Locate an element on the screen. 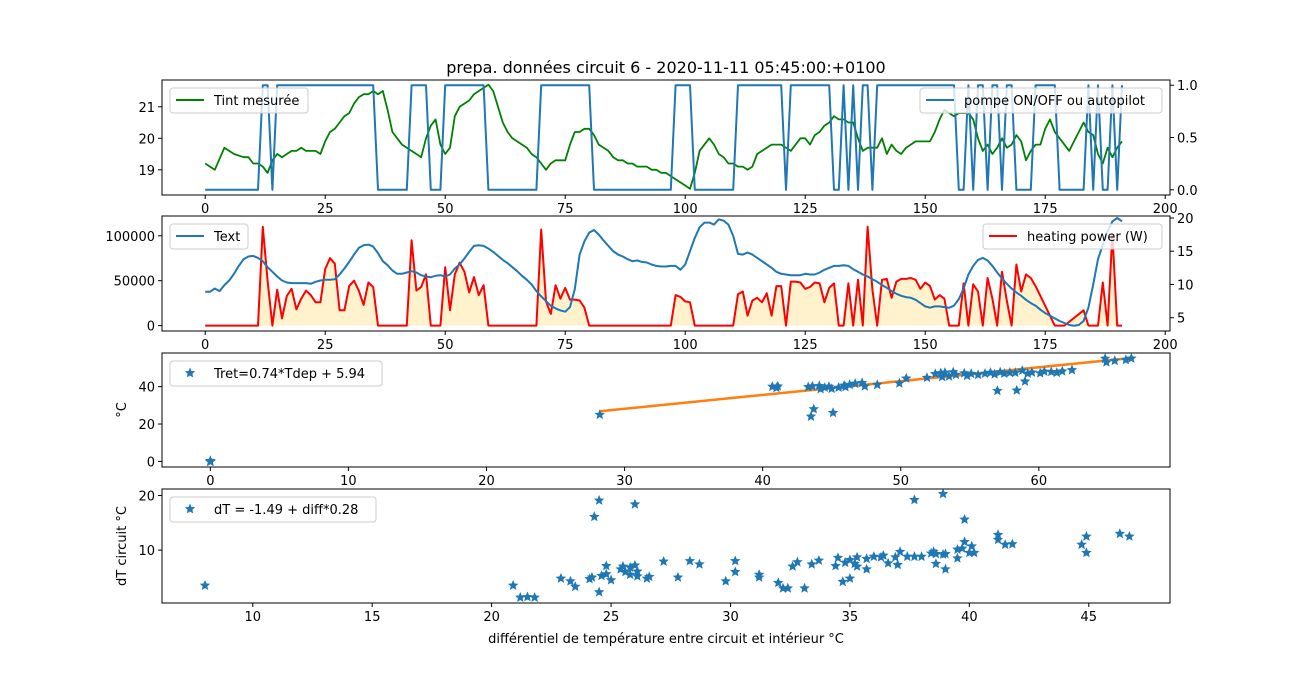  panel-2-ytick-label-left: 50000 is located at coordinates (134, 282).